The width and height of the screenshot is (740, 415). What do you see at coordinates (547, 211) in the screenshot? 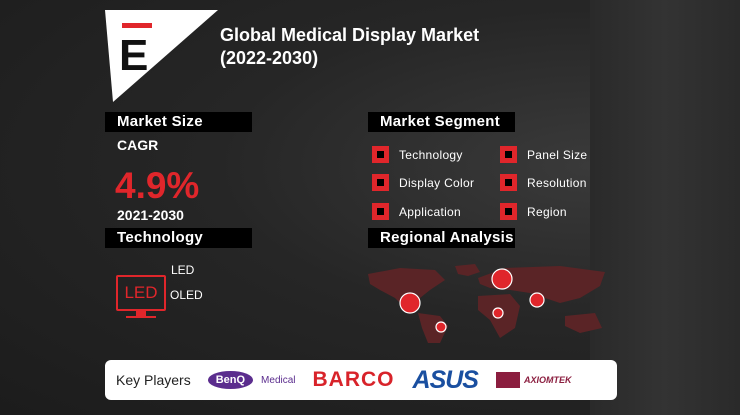
I see `segment-label: Region` at bounding box center [547, 211].